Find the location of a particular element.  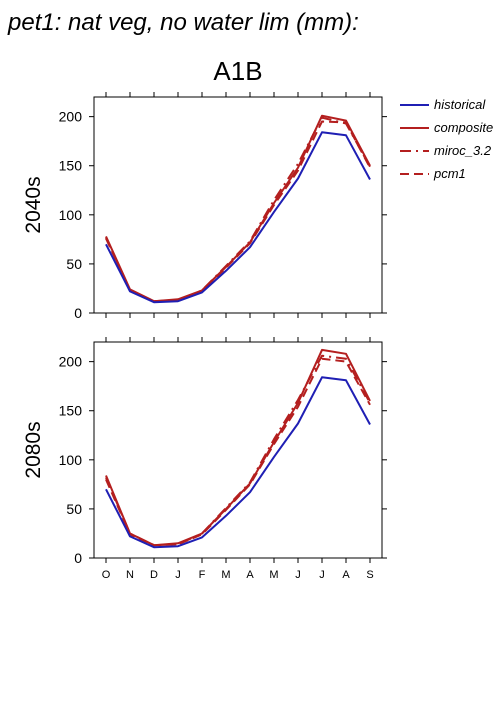

row-label-2080s: 2080s is located at coordinates (33, 449).